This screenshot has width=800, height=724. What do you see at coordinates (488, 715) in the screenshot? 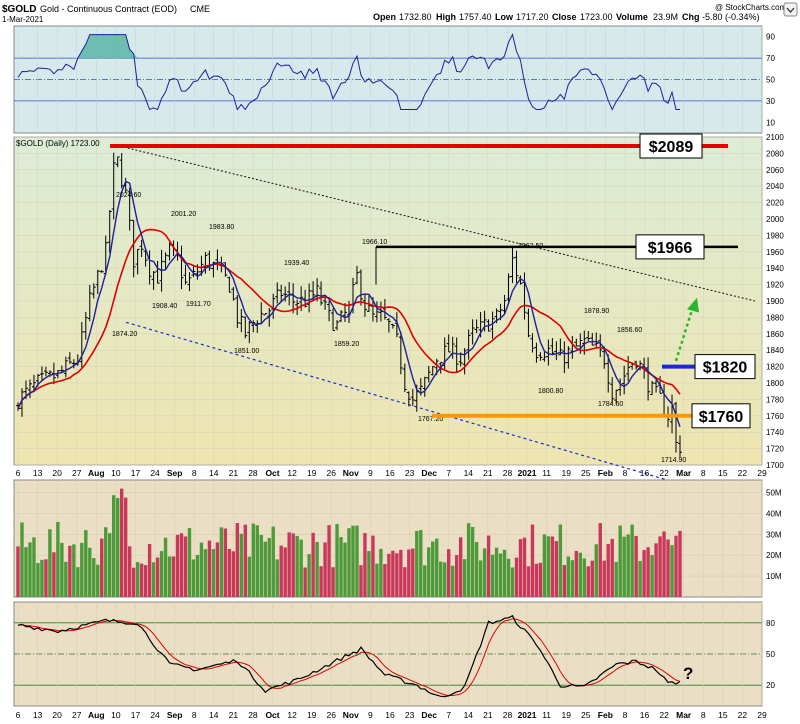
I see `stoch-x-tick: 21` at bounding box center [488, 715].